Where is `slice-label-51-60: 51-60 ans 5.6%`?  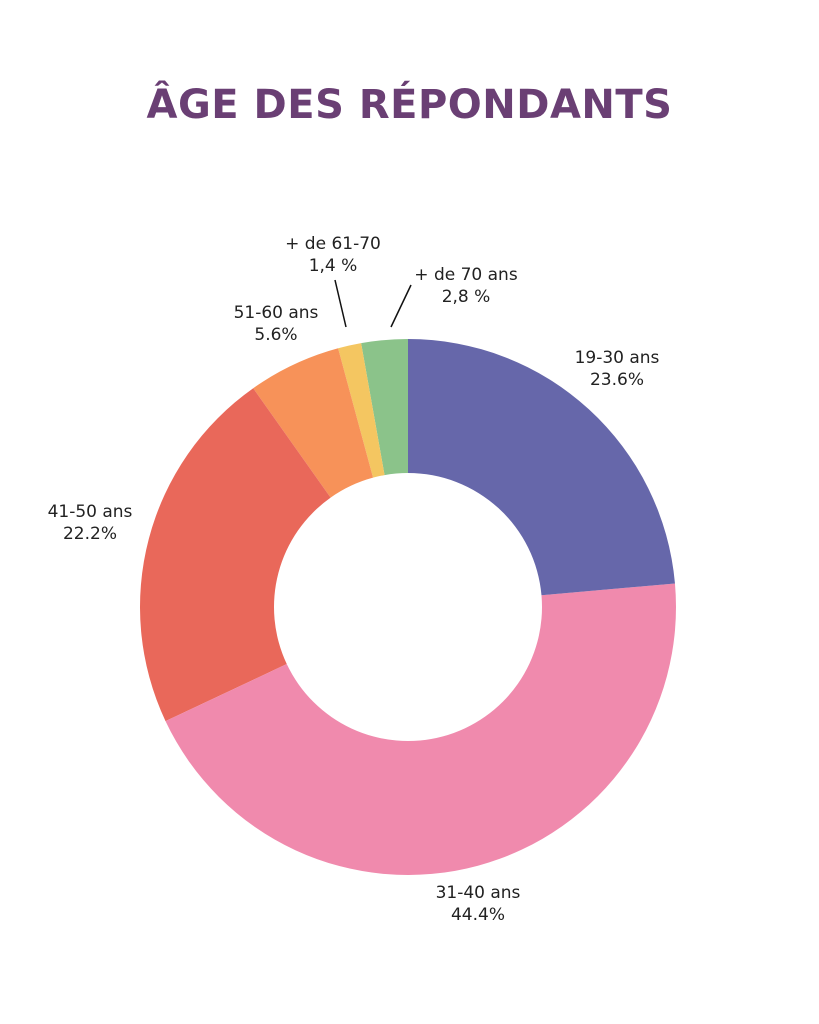
slice-label-51-60: 51-60 ans 5.6% is located at coordinates (276, 324).